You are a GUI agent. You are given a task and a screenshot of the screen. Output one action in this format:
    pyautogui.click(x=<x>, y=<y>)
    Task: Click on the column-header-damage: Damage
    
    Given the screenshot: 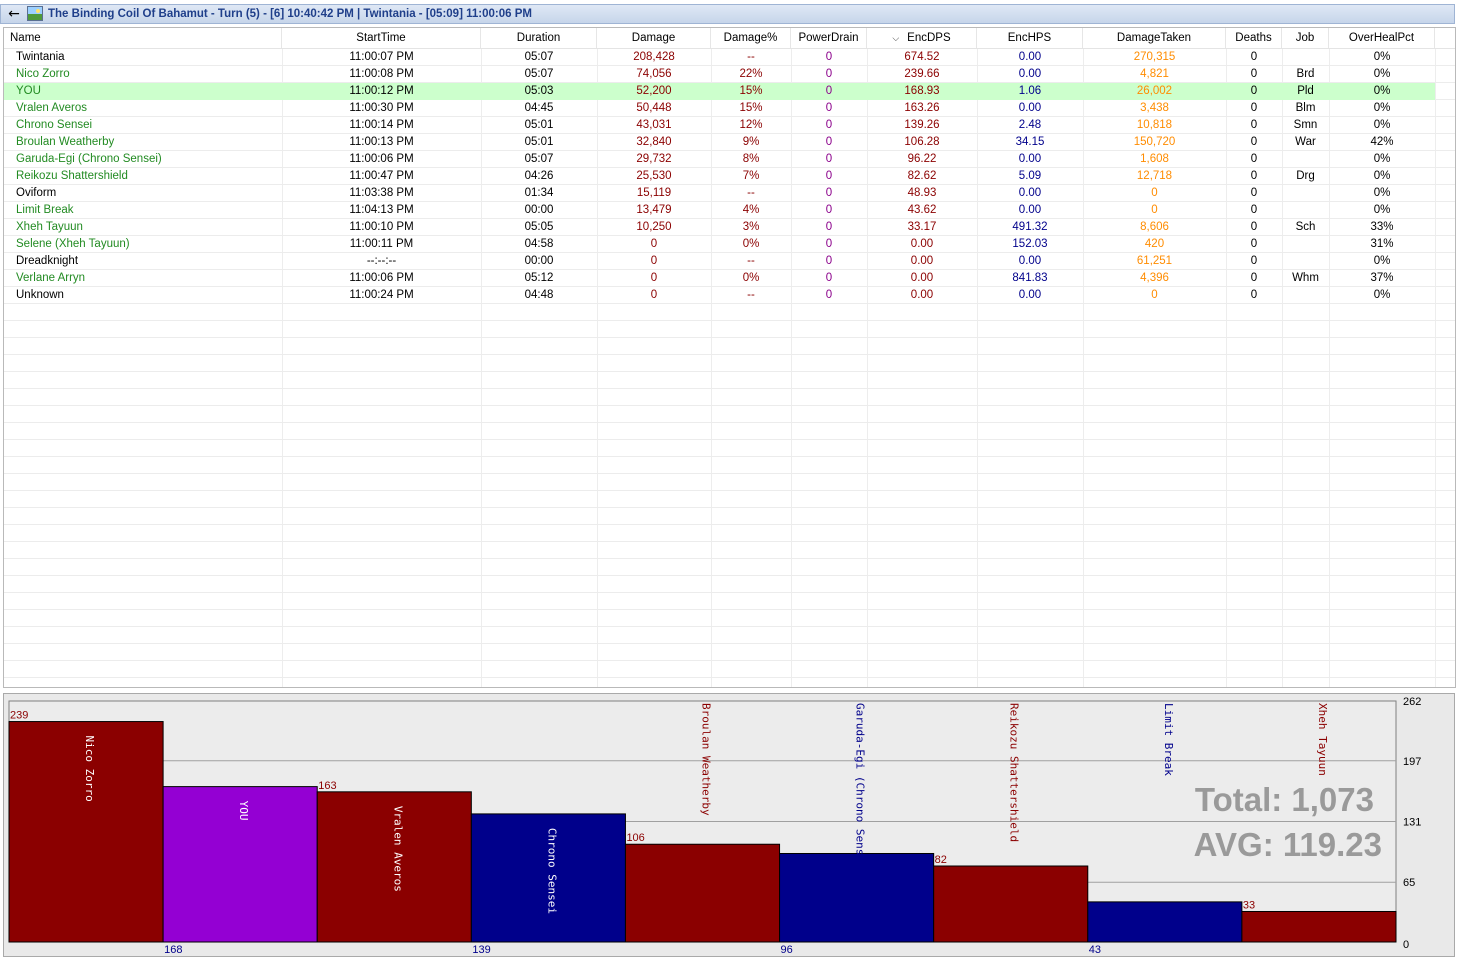 What is the action you would take?
    pyautogui.click(x=654, y=38)
    